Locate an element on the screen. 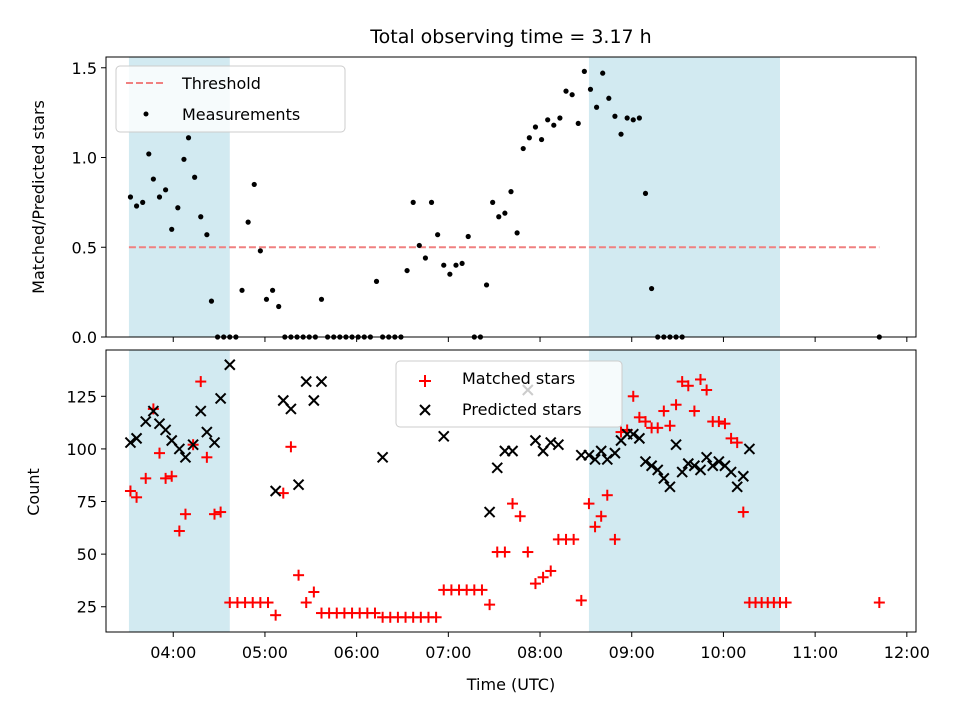 Image resolution: width=960 pixels, height=720 pixels. bottom-ytick-label-2: 75 is located at coordinates (87, 502).